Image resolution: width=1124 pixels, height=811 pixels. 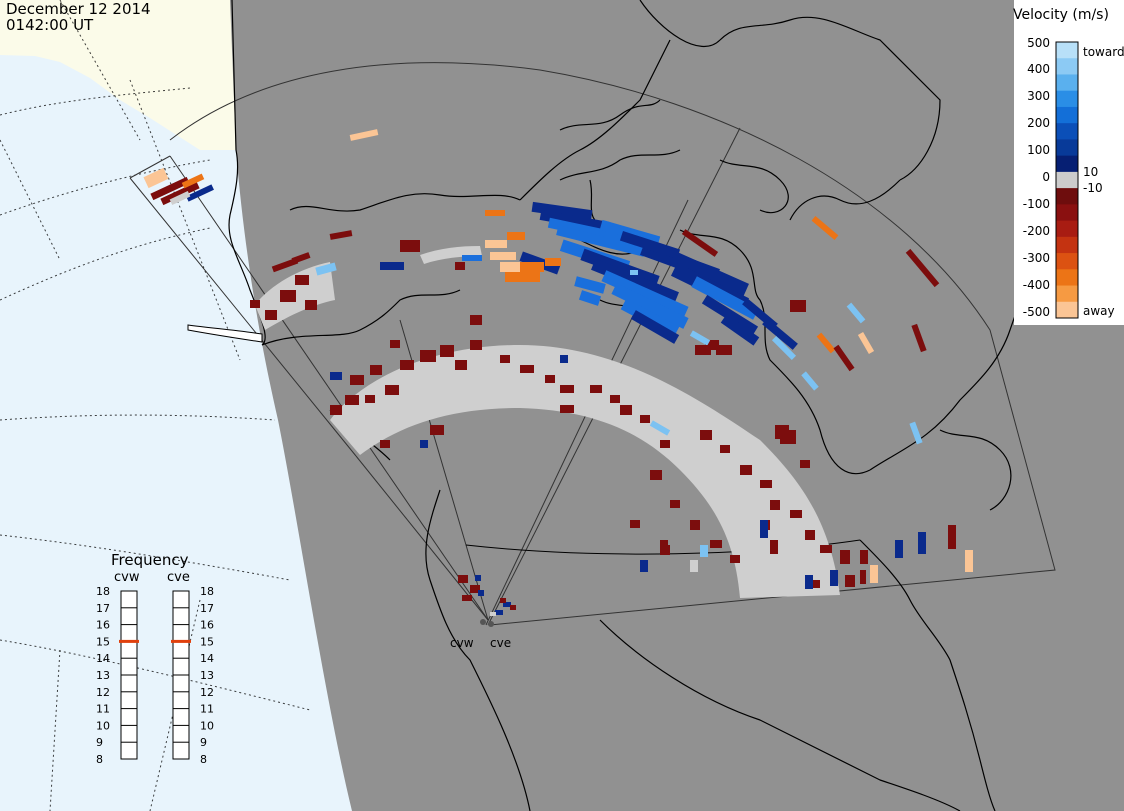 What do you see at coordinates (155, 641) in the screenshot?
I see `frequency-markers` at bounding box center [155, 641].